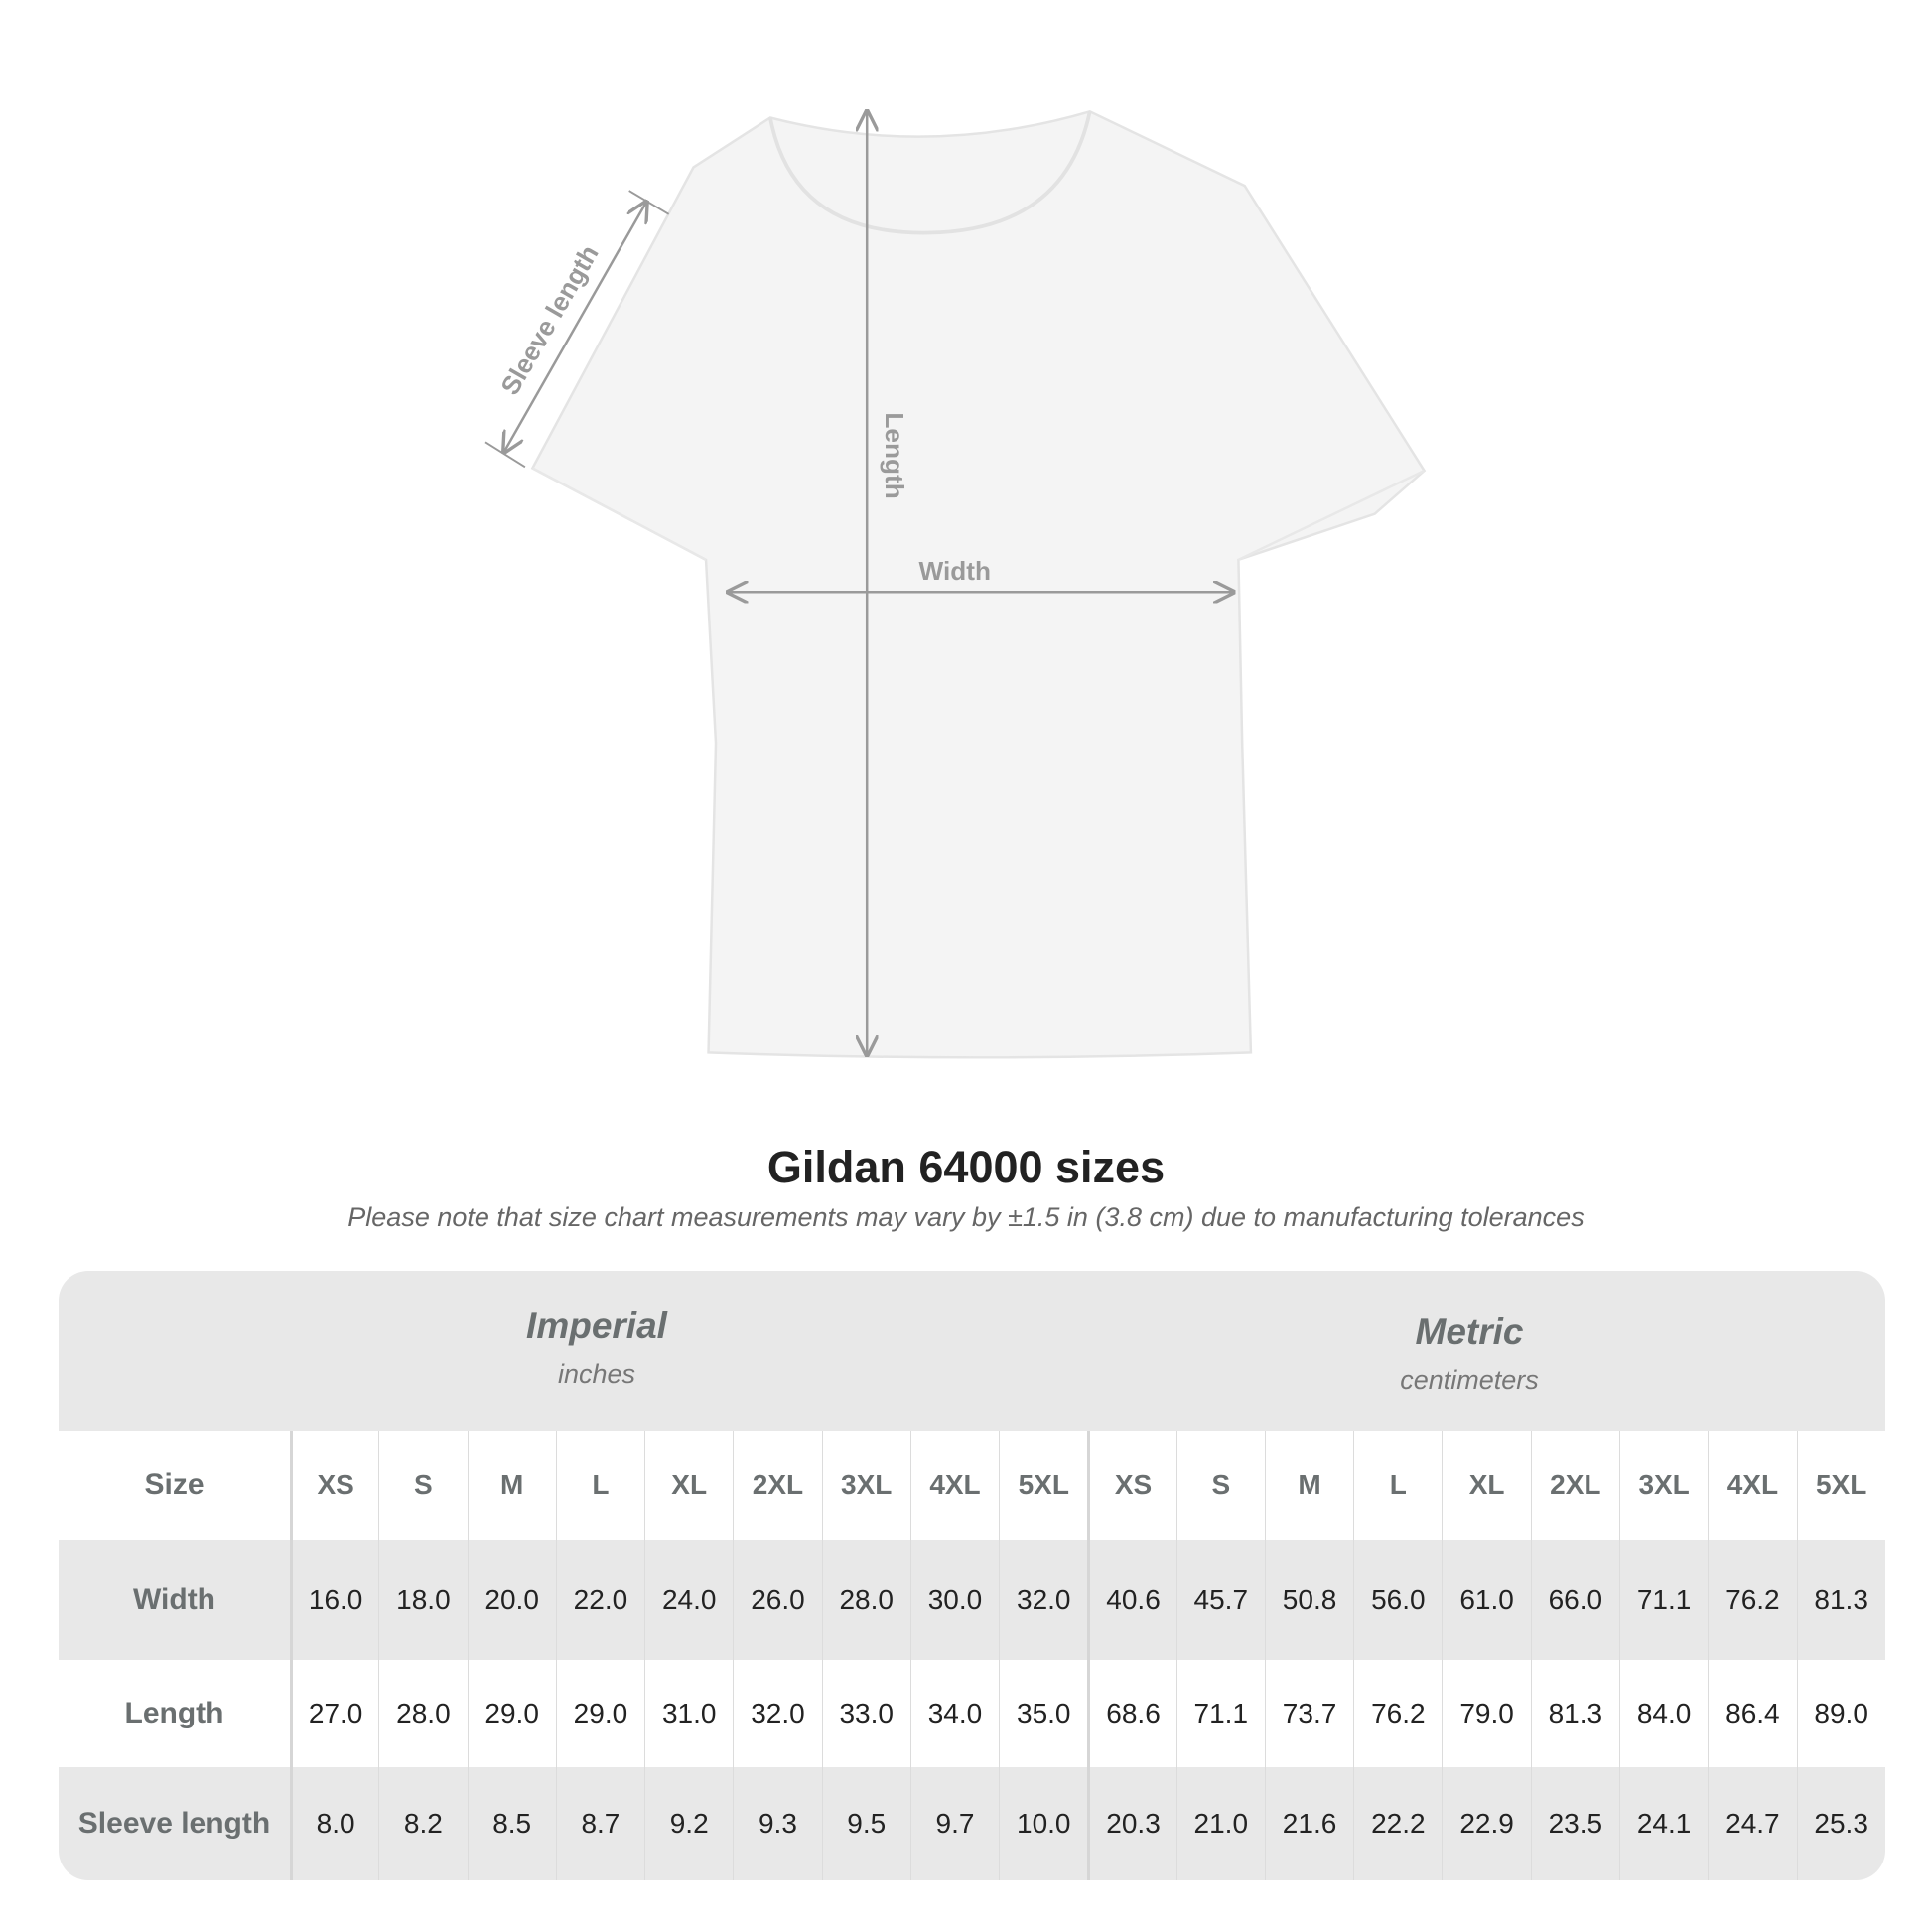 This screenshot has width=1932, height=1932. Describe the element at coordinates (777, 1823) in the screenshot. I see `value-cell: 9.3` at that location.